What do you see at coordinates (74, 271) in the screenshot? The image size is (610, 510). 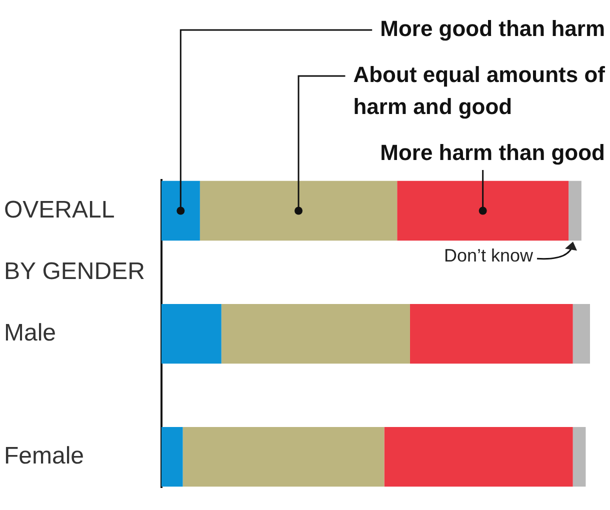 I see `y-tick-label: BY GENDER` at bounding box center [74, 271].